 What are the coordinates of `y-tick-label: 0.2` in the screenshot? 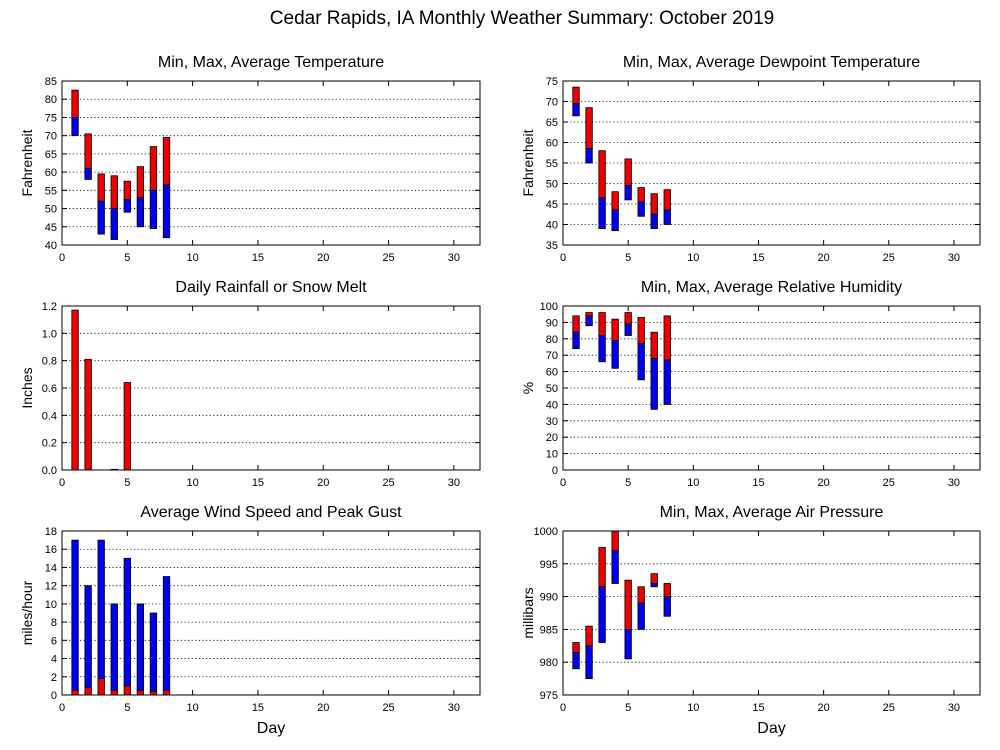 It's located at (49, 444).